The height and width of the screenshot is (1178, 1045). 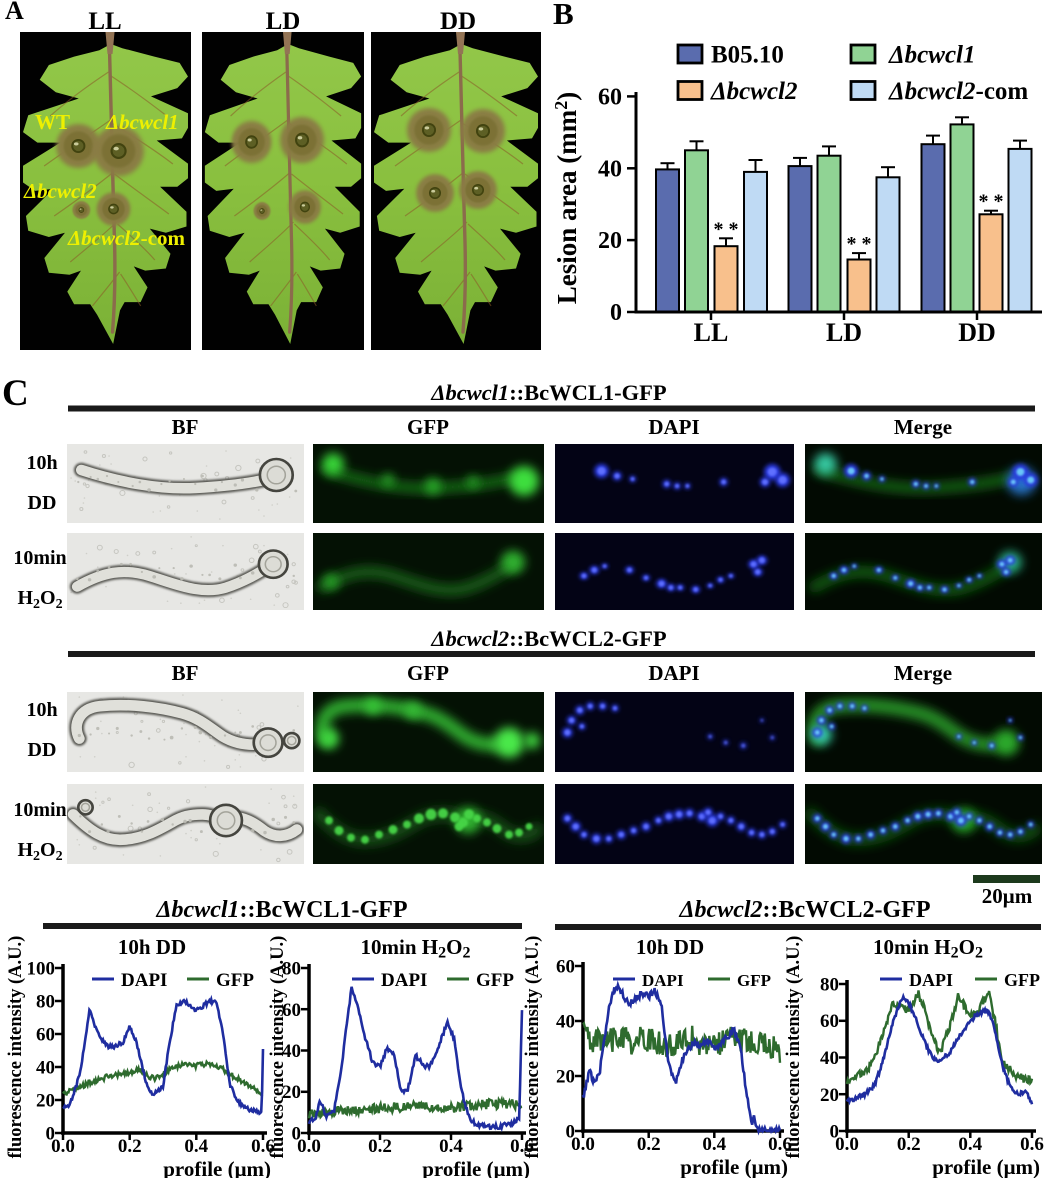 What do you see at coordinates (14, 12) in the screenshot?
I see `svg-text: A` at bounding box center [14, 12].